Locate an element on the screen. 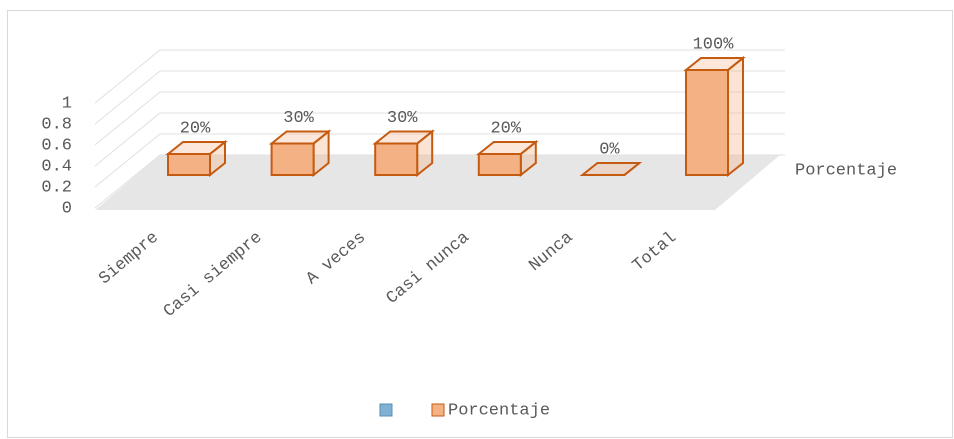  data-label: 100% is located at coordinates (714, 44).